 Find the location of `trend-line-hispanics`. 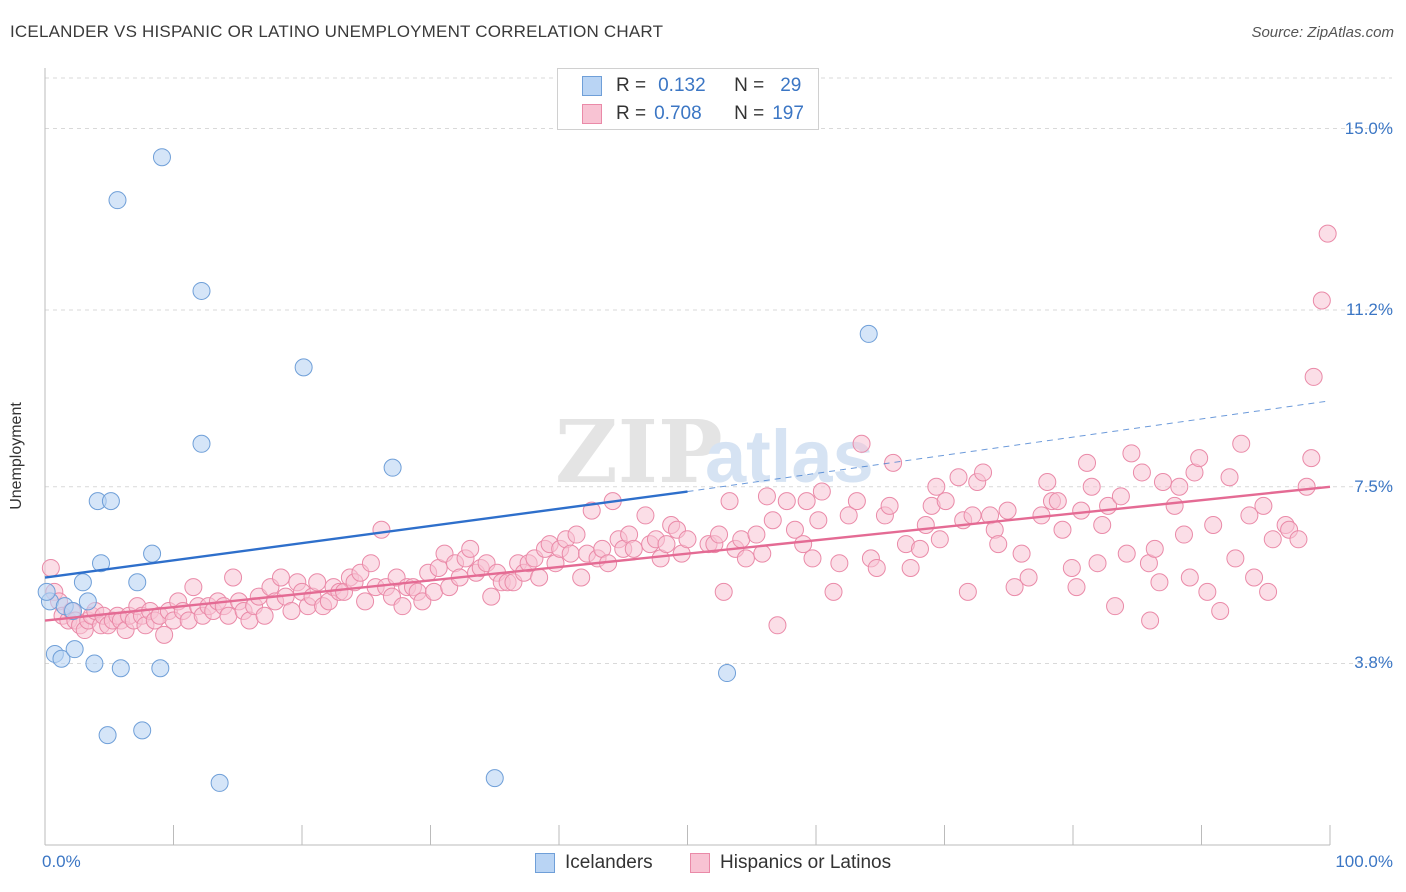

trend-line-hispanics is located at coordinates (687, 553).